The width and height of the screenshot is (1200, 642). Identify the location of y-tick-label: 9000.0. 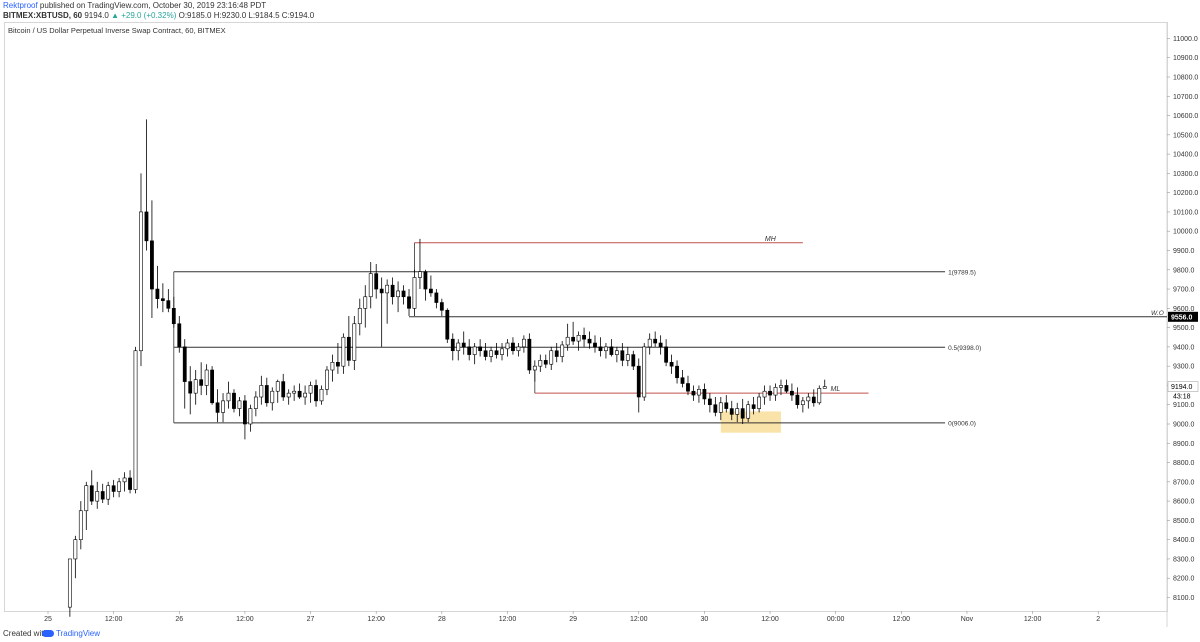
(1184, 424).